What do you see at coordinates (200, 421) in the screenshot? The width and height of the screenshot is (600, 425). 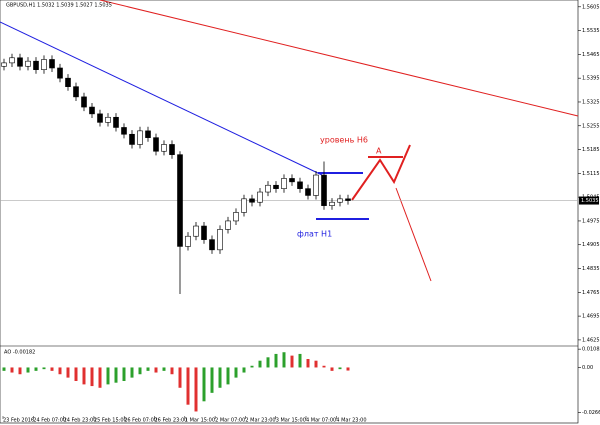 I see `x-tick-label: 1 Mar 15:00` at bounding box center [200, 421].